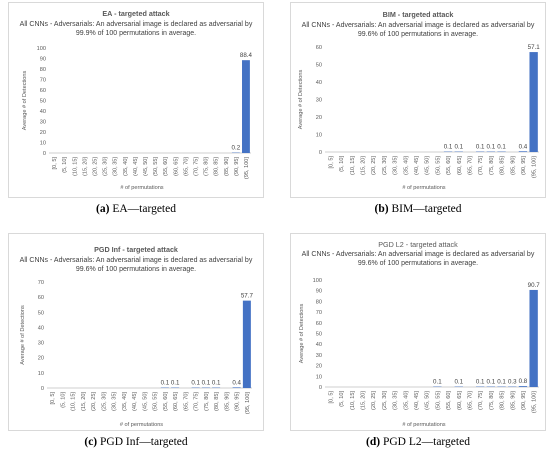  I want to click on x-axis-label: # of permutations, so click(423, 188).